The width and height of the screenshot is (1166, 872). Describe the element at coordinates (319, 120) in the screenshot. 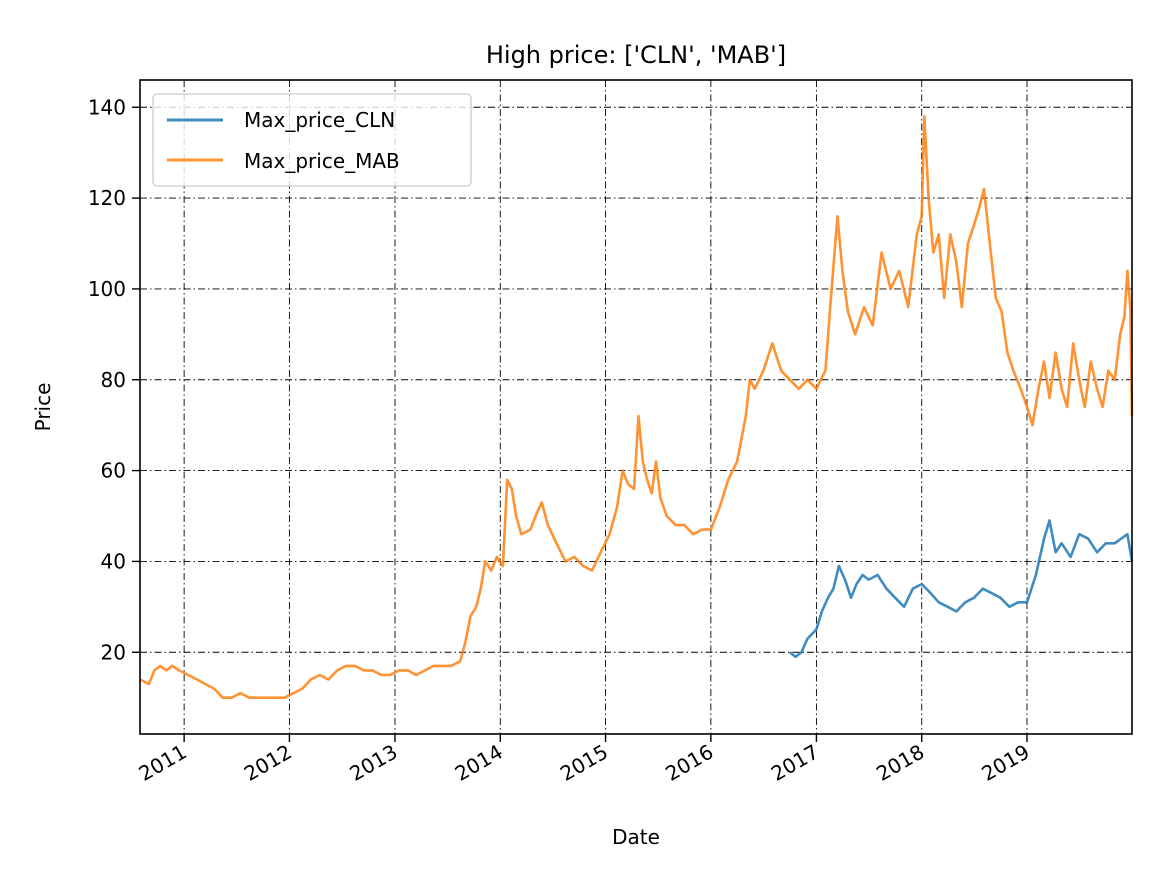

I see `legend-label-cln: Max_price_CLN` at that location.